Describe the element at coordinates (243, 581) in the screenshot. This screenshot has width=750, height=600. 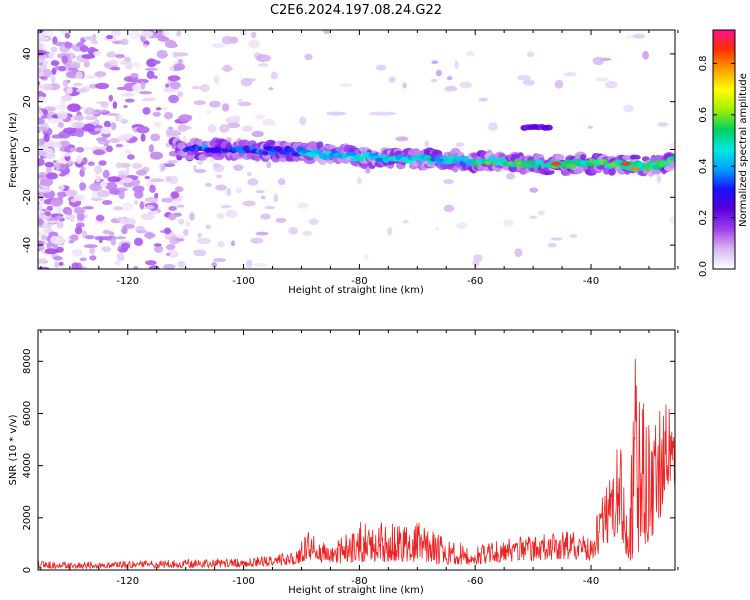
I see `x-tick-label: -100` at that location.